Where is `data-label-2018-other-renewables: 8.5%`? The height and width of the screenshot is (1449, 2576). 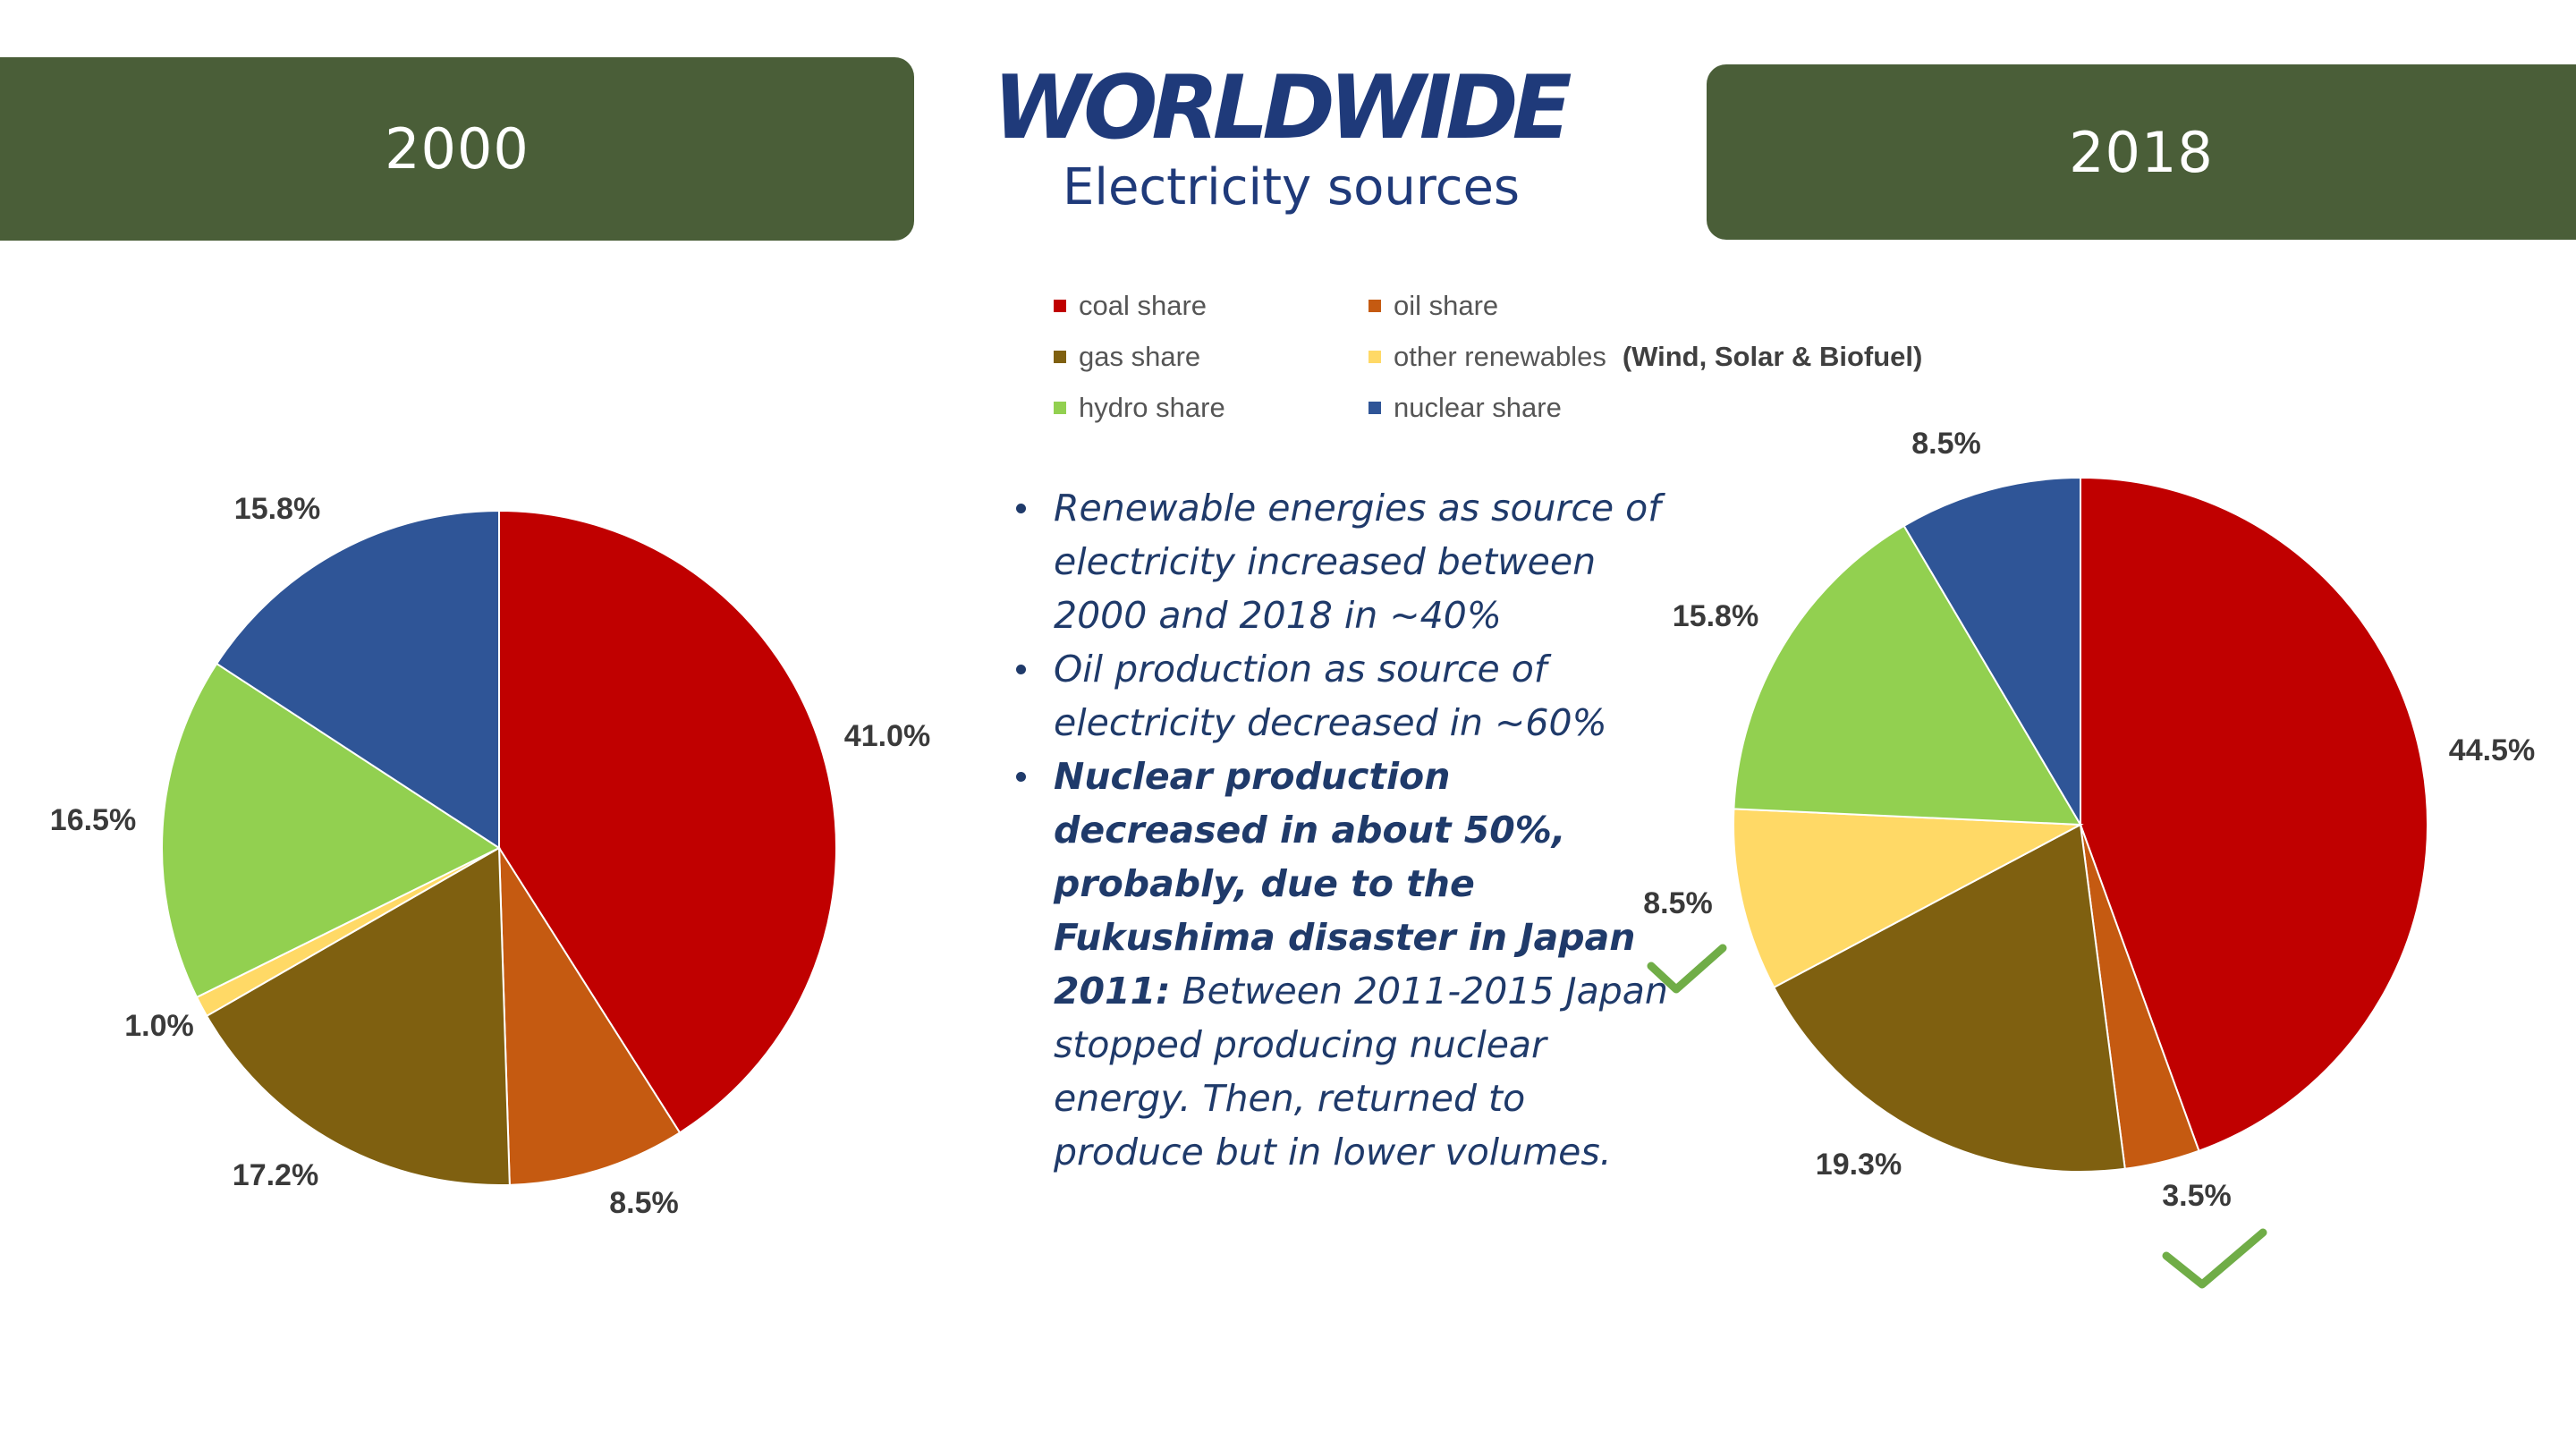 data-label-2018-other-renewables: 8.5% is located at coordinates (1678, 903).